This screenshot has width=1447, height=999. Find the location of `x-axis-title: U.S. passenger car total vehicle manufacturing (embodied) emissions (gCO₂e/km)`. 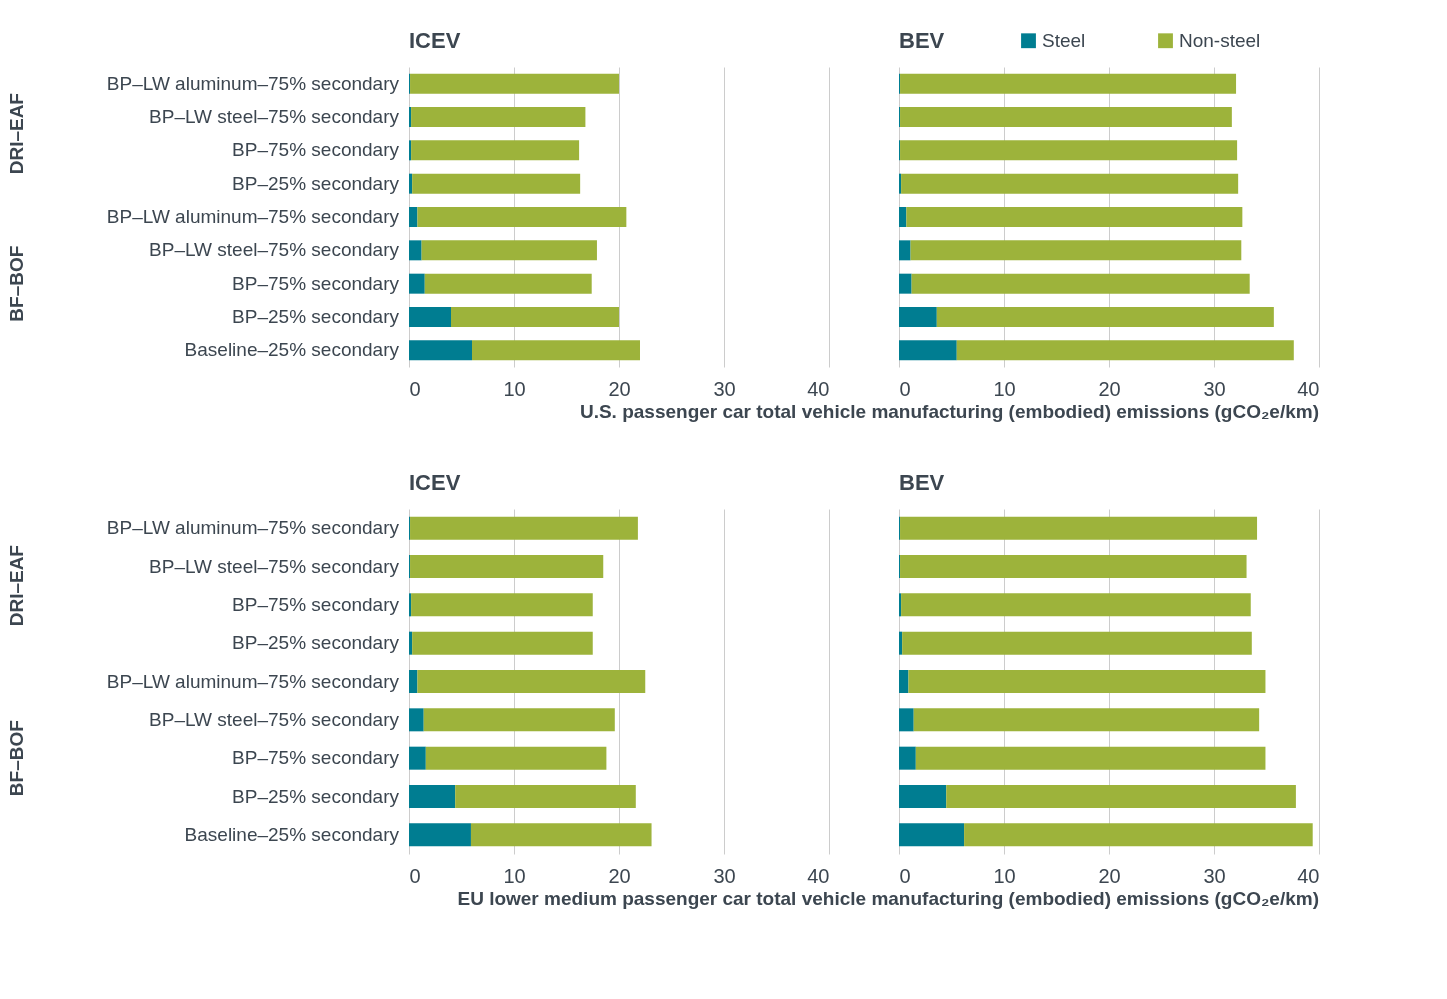

x-axis-title: U.S. passenger car total vehicle manufacturing (embodied) emissions (gCO₂e/km) is located at coordinates (949, 411).